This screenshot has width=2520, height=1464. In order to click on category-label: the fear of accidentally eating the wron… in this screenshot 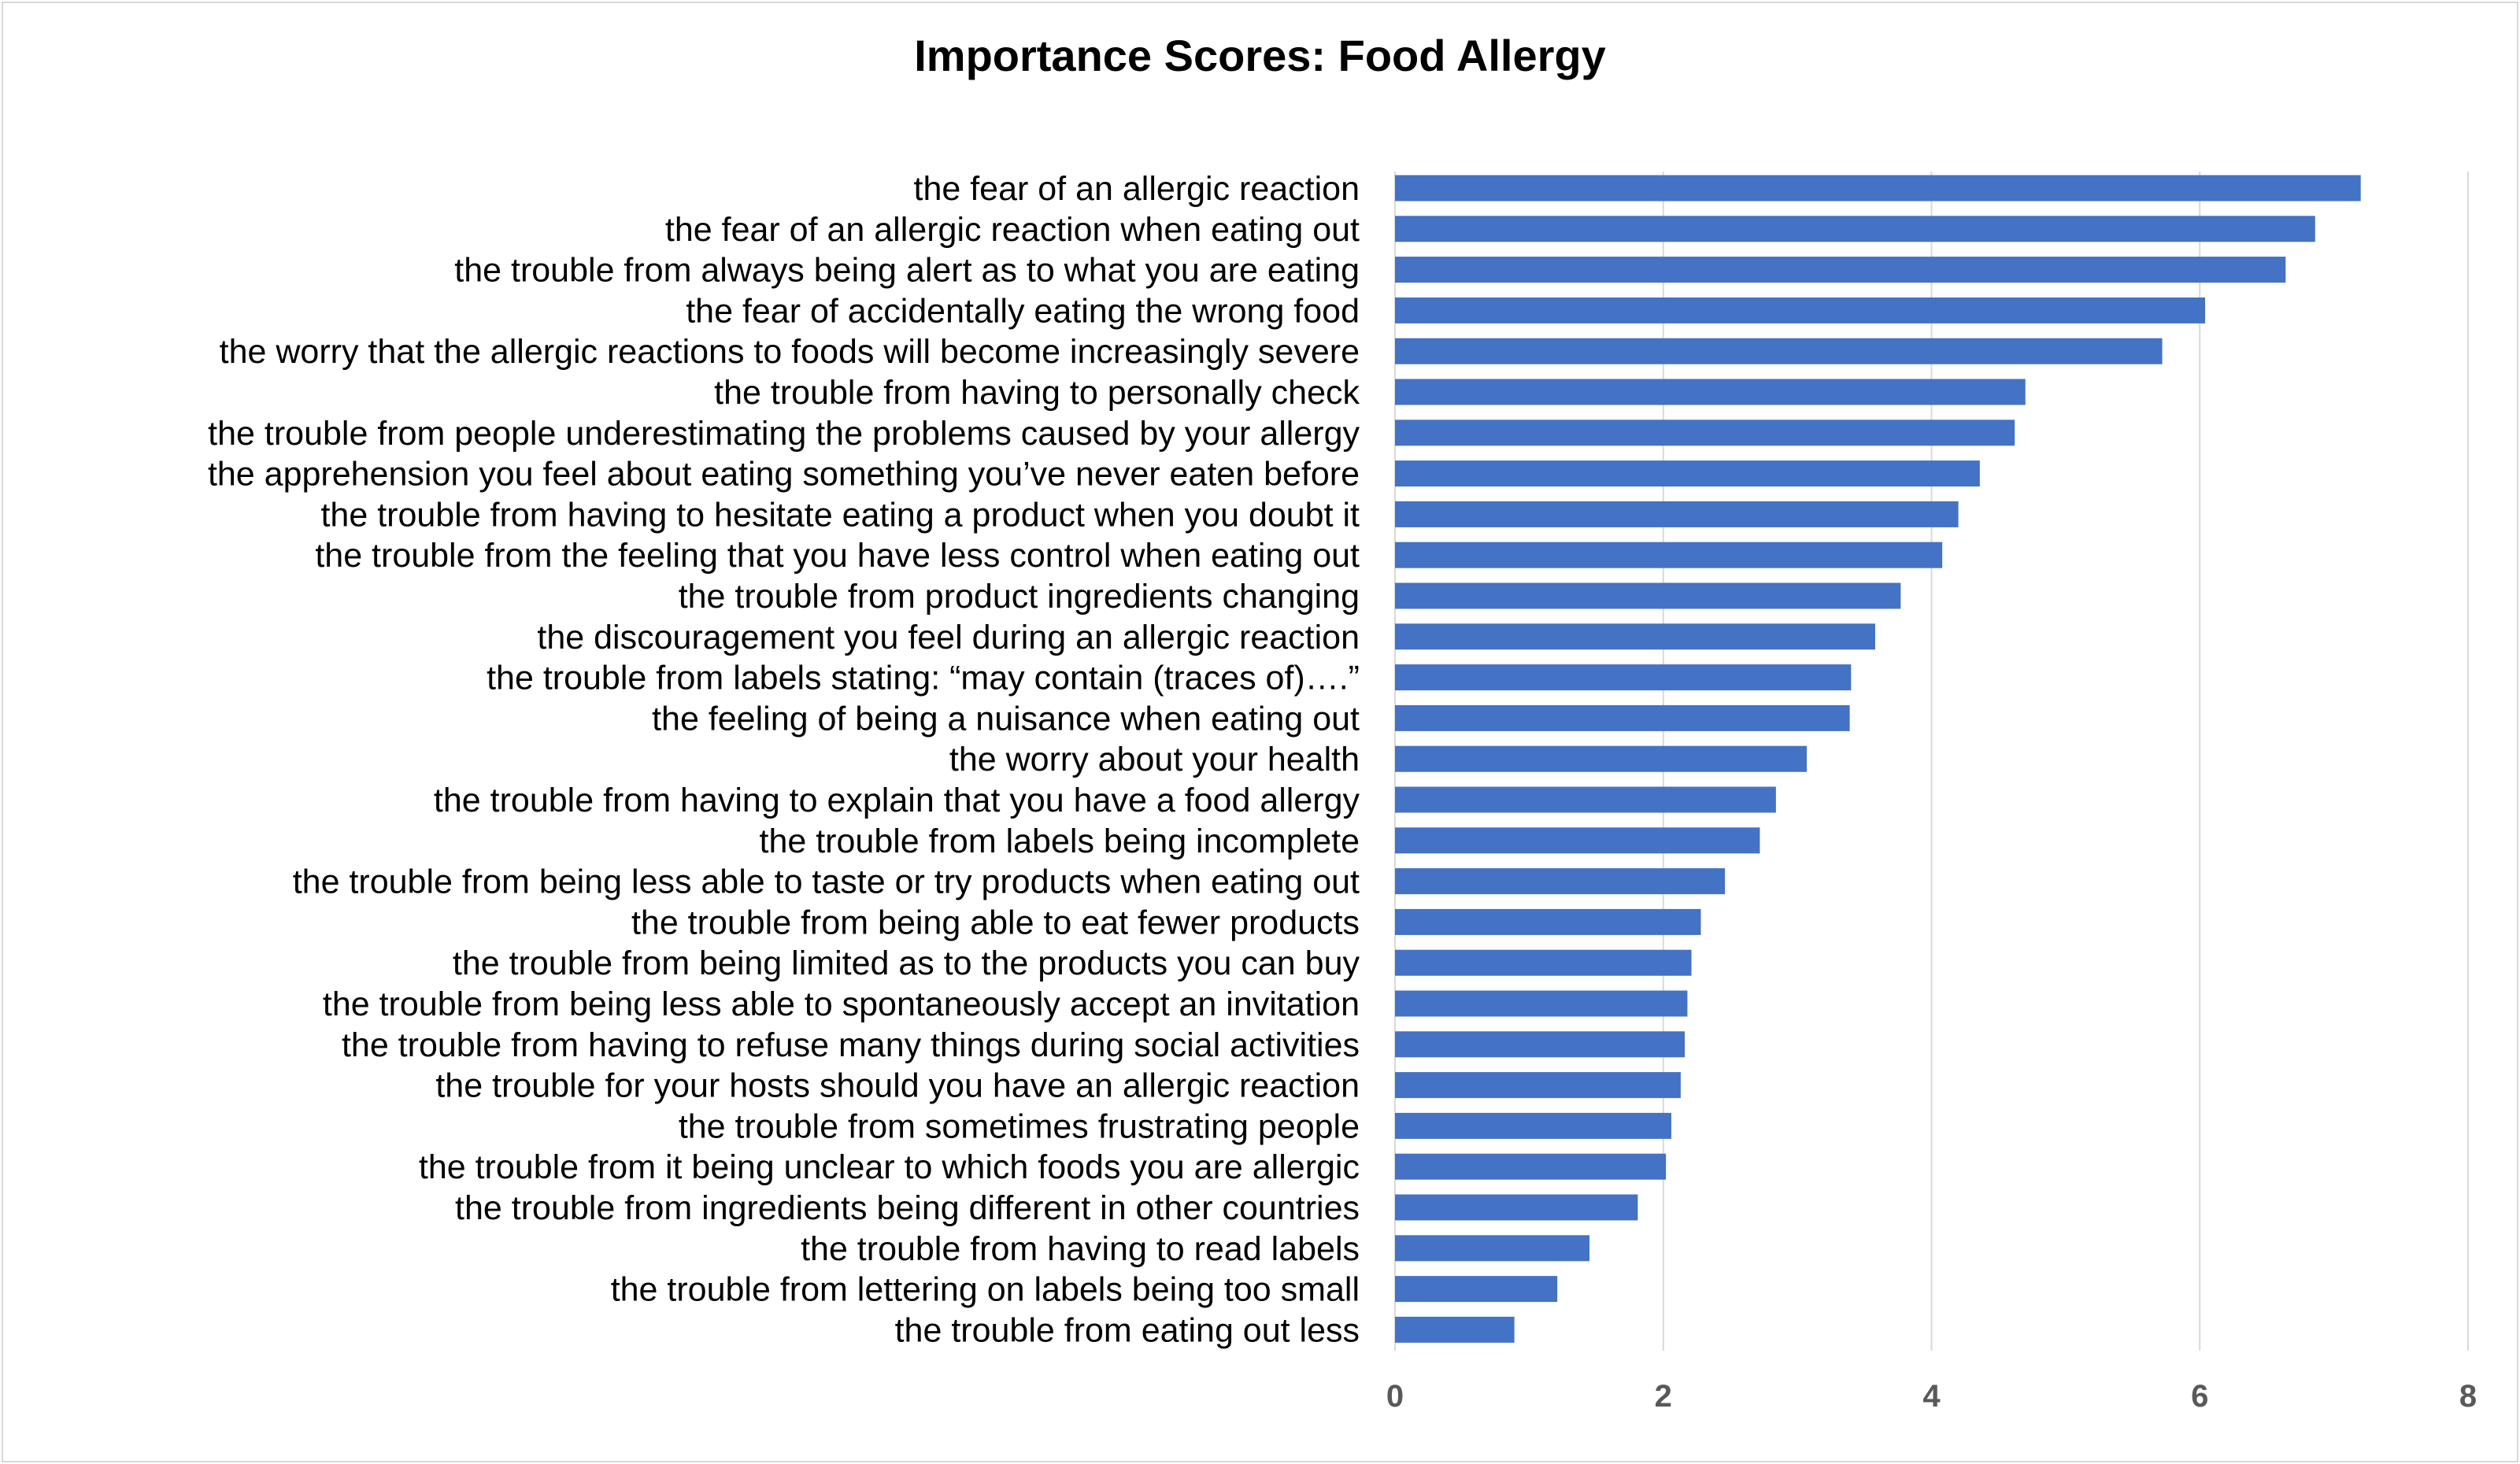, I will do `click(1023, 311)`.